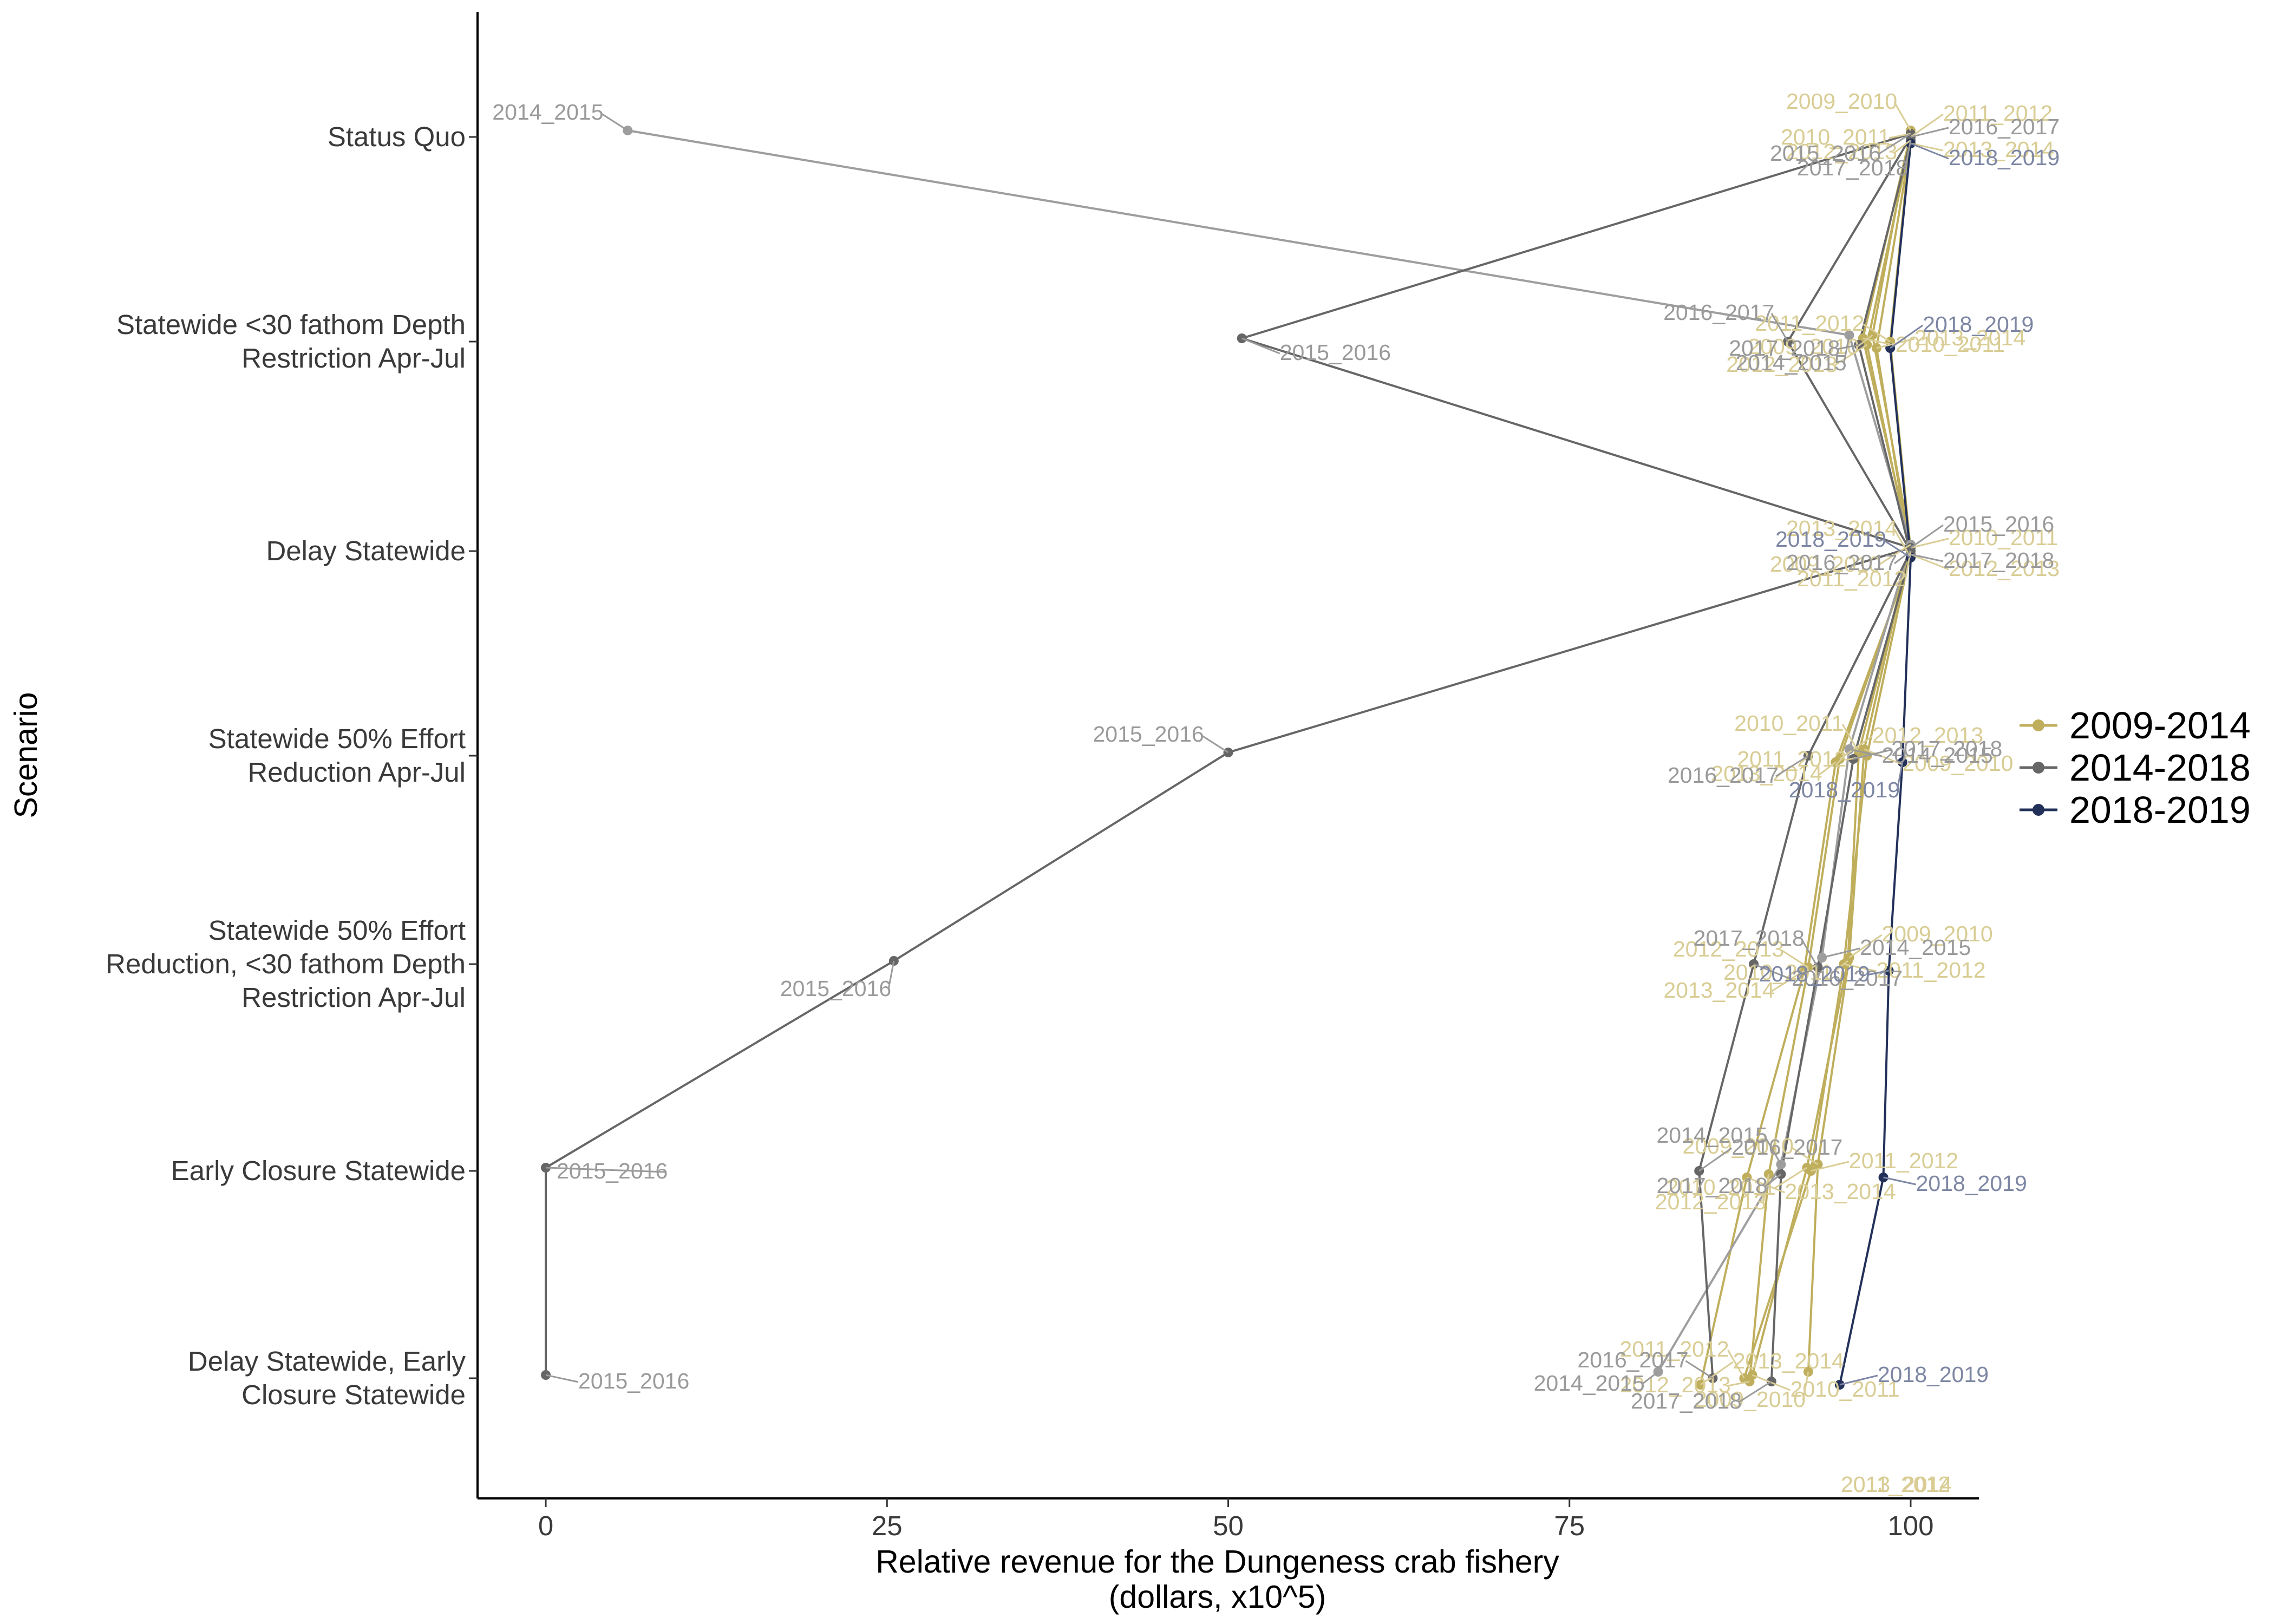 This screenshot has height=1624, width=2274. What do you see at coordinates (354, 997) in the screenshot?
I see `y-category-label: Restriction Apr-Jul` at bounding box center [354, 997].